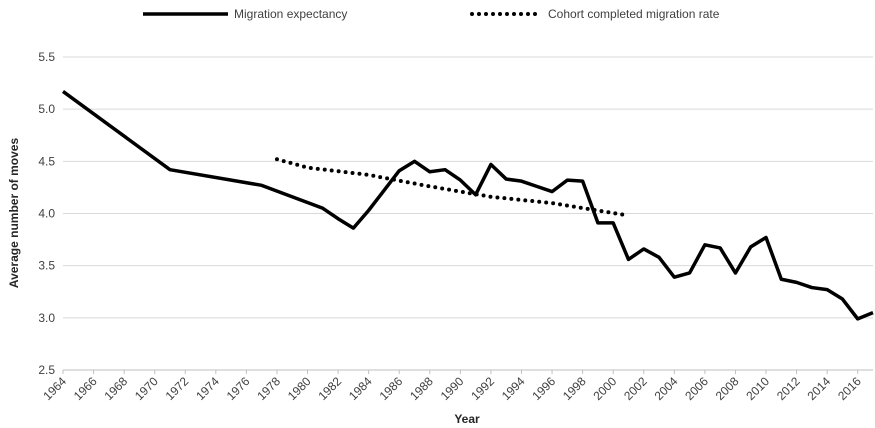 The width and height of the screenshot is (875, 428). Describe the element at coordinates (46, 57) in the screenshot. I see `y-tick-label: 5.5` at that location.